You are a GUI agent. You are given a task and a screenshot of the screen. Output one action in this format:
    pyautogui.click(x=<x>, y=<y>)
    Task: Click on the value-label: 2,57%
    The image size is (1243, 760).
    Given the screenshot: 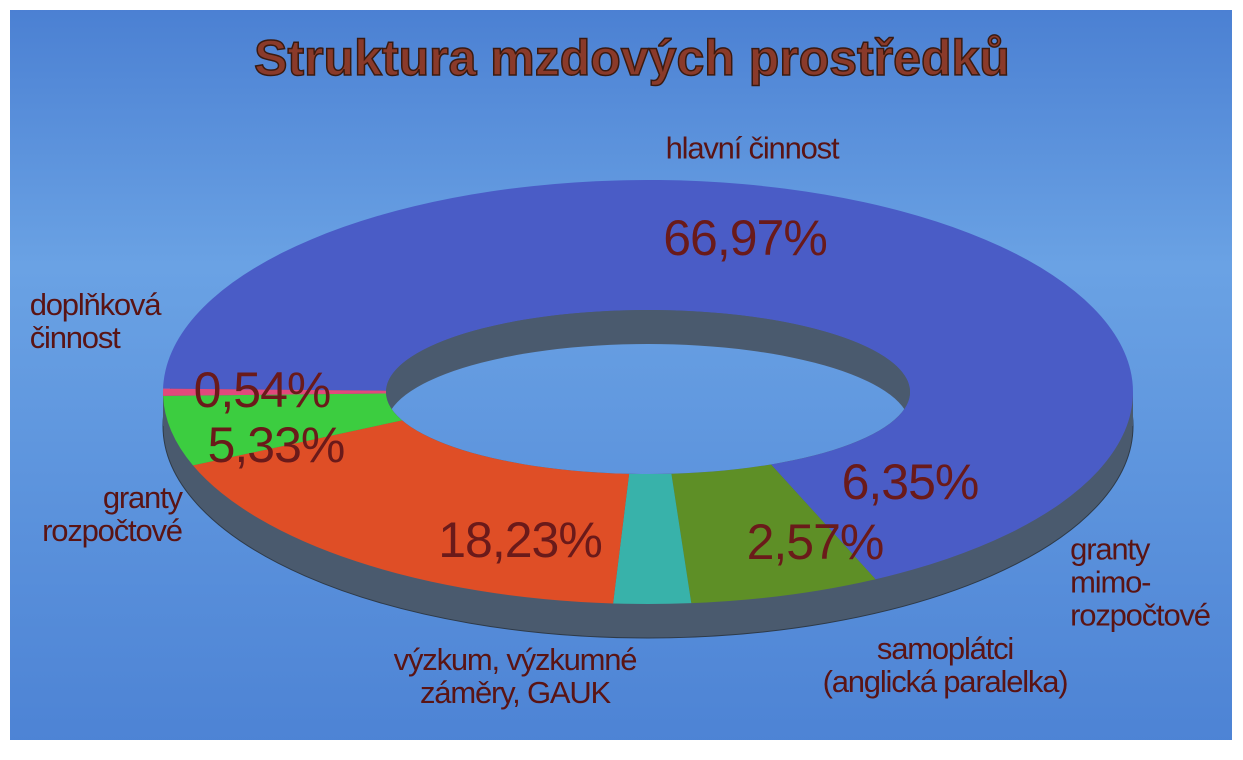 What is the action you would take?
    pyautogui.click(x=815, y=542)
    